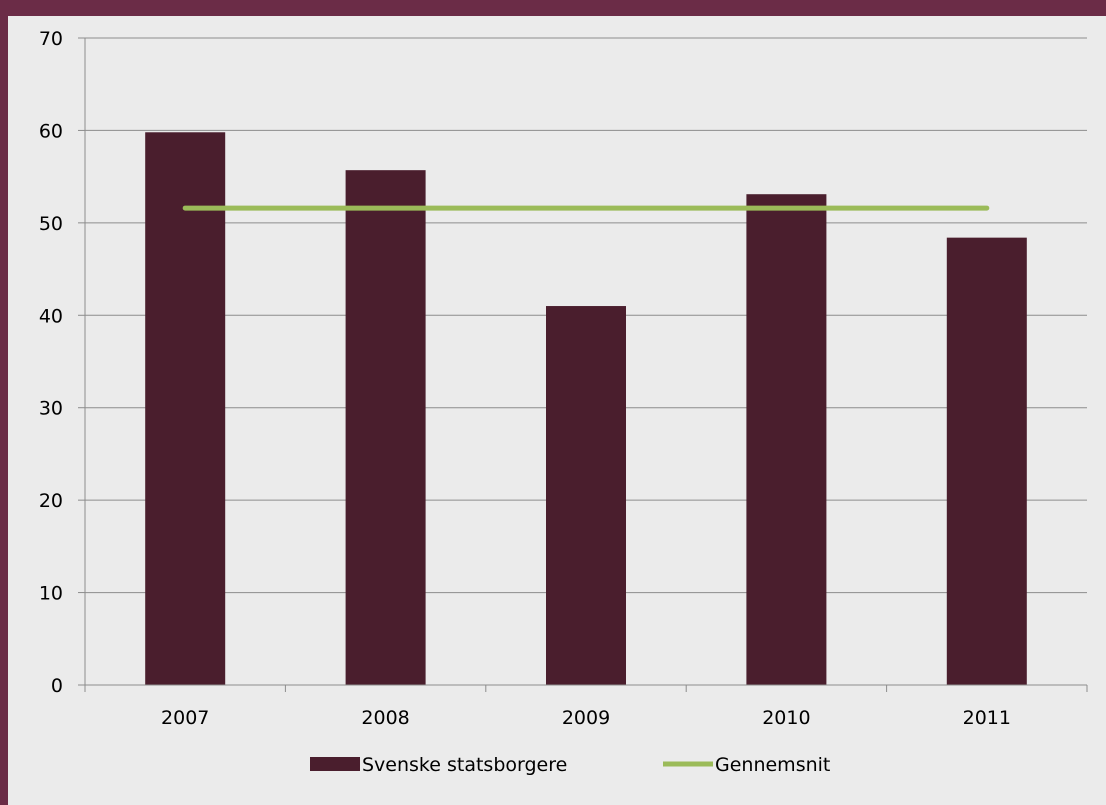 The height and width of the screenshot is (805, 1106). What do you see at coordinates (385, 718) in the screenshot?
I see `x-tick-label: 2008` at bounding box center [385, 718].